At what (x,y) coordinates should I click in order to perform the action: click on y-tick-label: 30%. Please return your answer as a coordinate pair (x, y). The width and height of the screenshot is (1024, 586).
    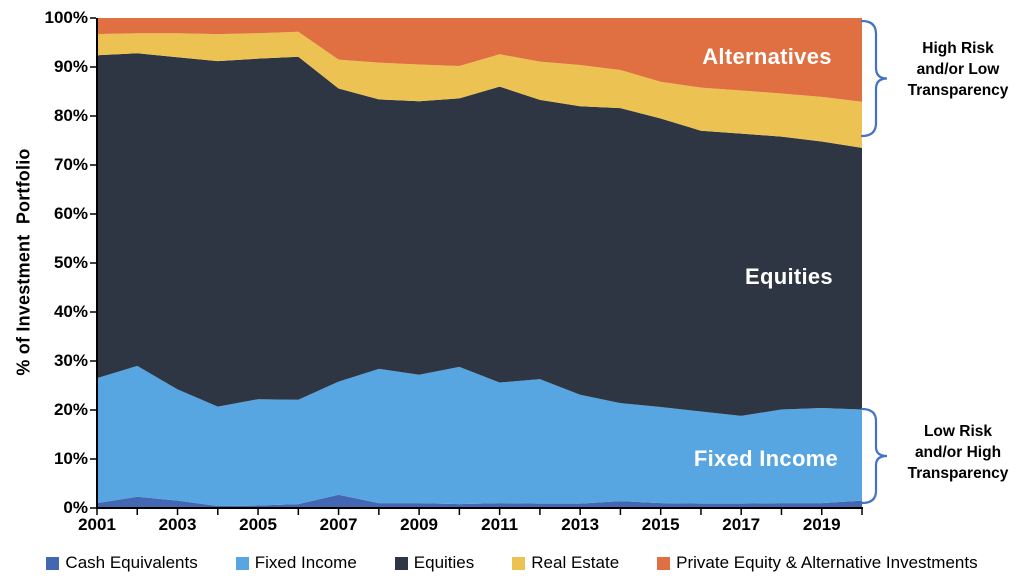
    Looking at the image, I should click on (70, 360).